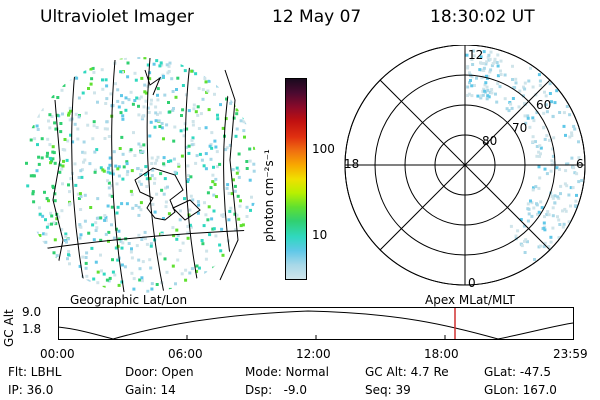 This screenshot has width=600, height=400. I want to click on altitude-timeline-plot, so click(316, 323).